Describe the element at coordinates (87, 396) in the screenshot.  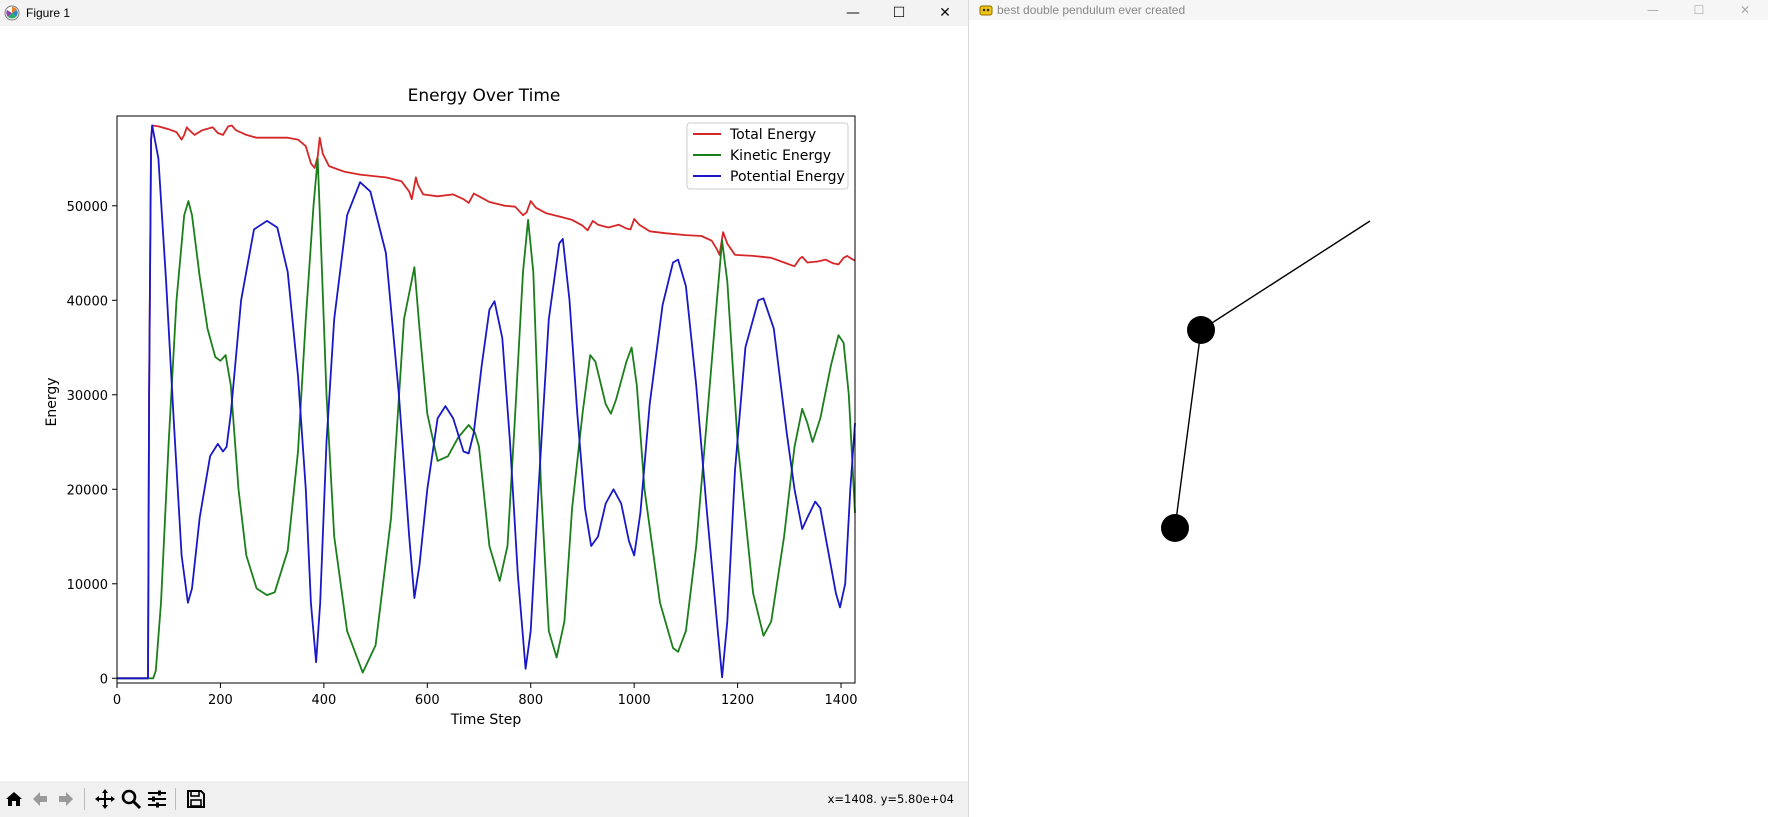
I see `y-tick-label: 30000` at that location.